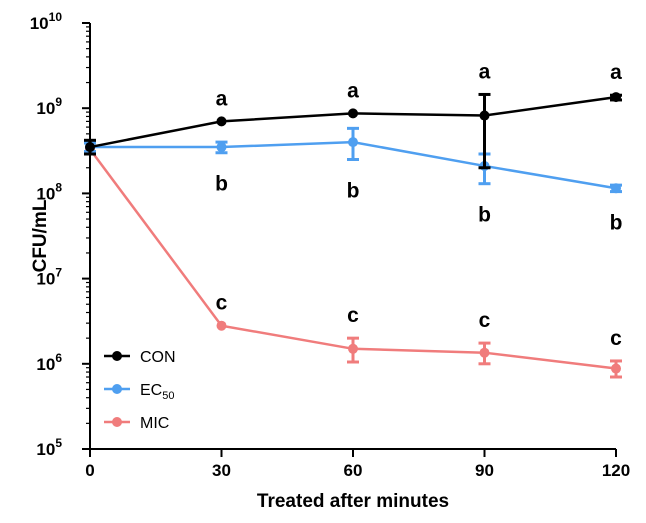  I want to click on y-tick-label: 10⁷, so click(49, 277).